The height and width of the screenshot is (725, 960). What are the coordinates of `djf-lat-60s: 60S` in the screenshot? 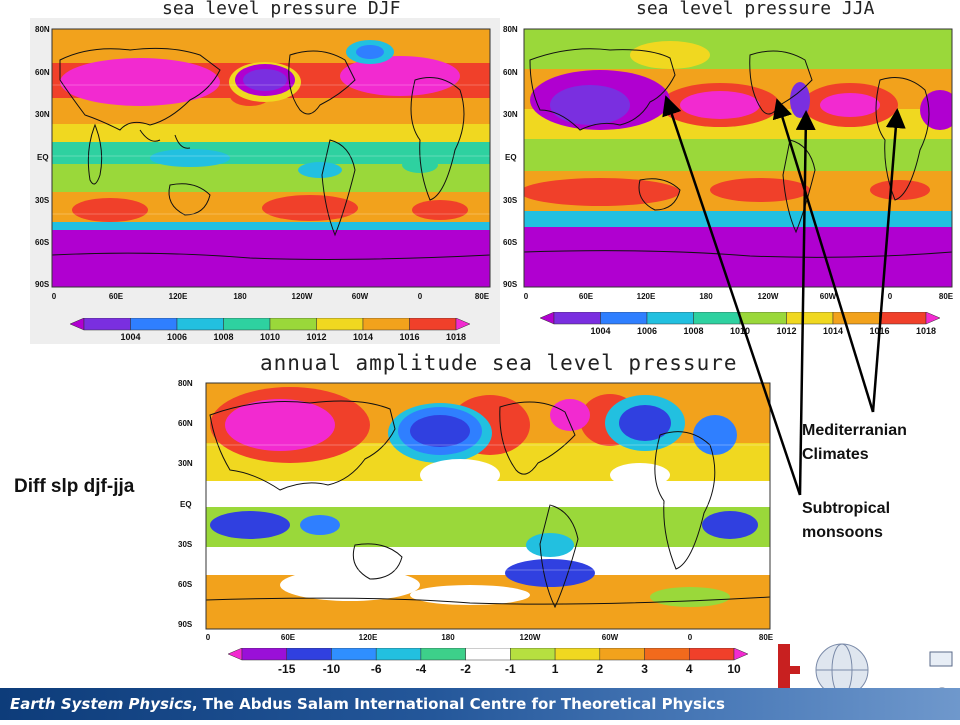 It's located at (42, 242).